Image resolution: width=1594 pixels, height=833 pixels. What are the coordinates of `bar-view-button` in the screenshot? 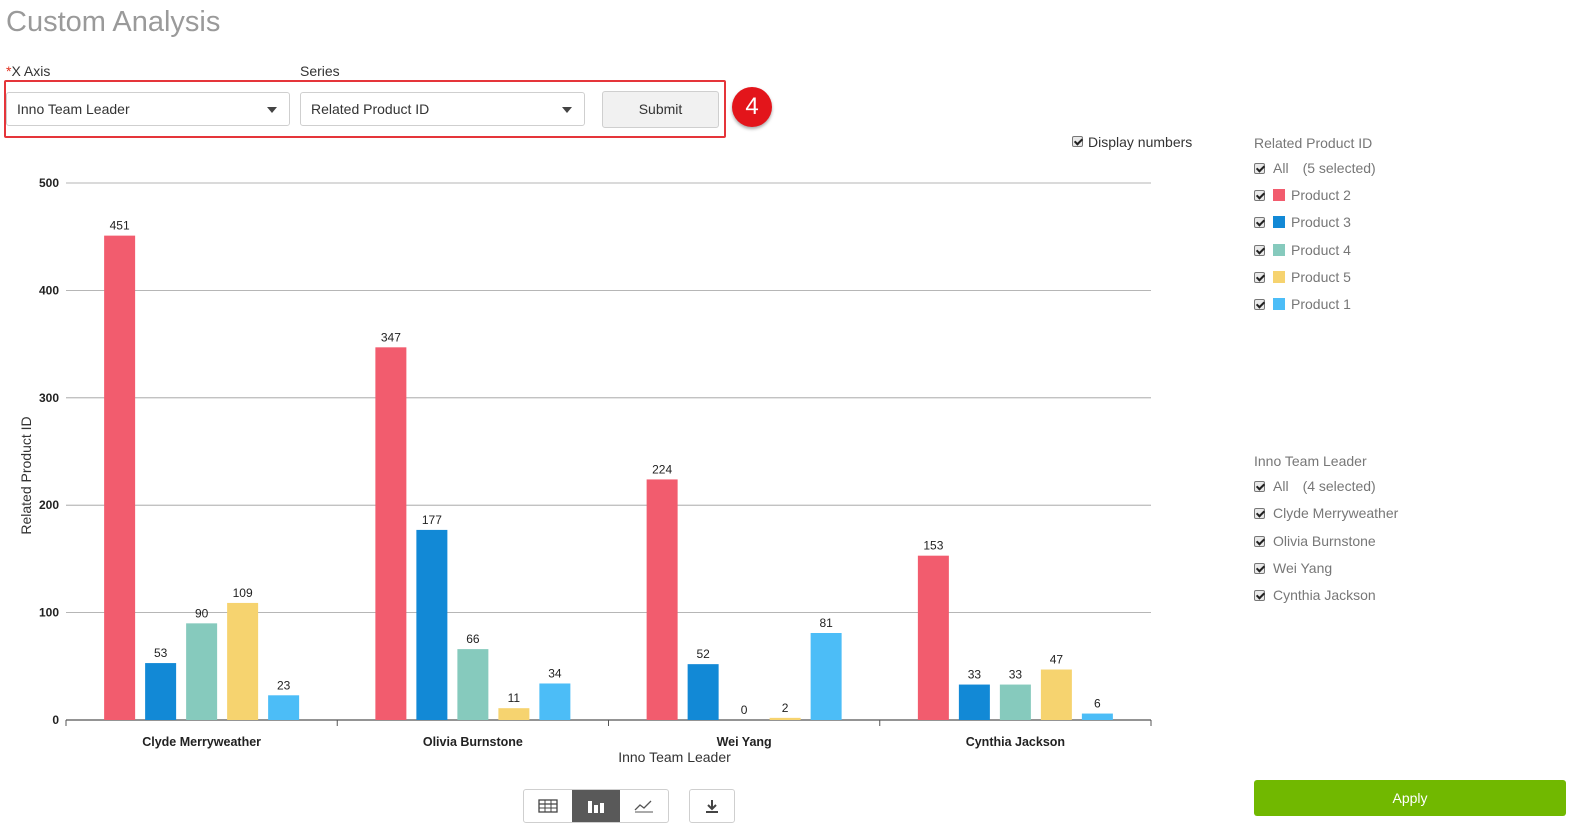 It's located at (596, 806).